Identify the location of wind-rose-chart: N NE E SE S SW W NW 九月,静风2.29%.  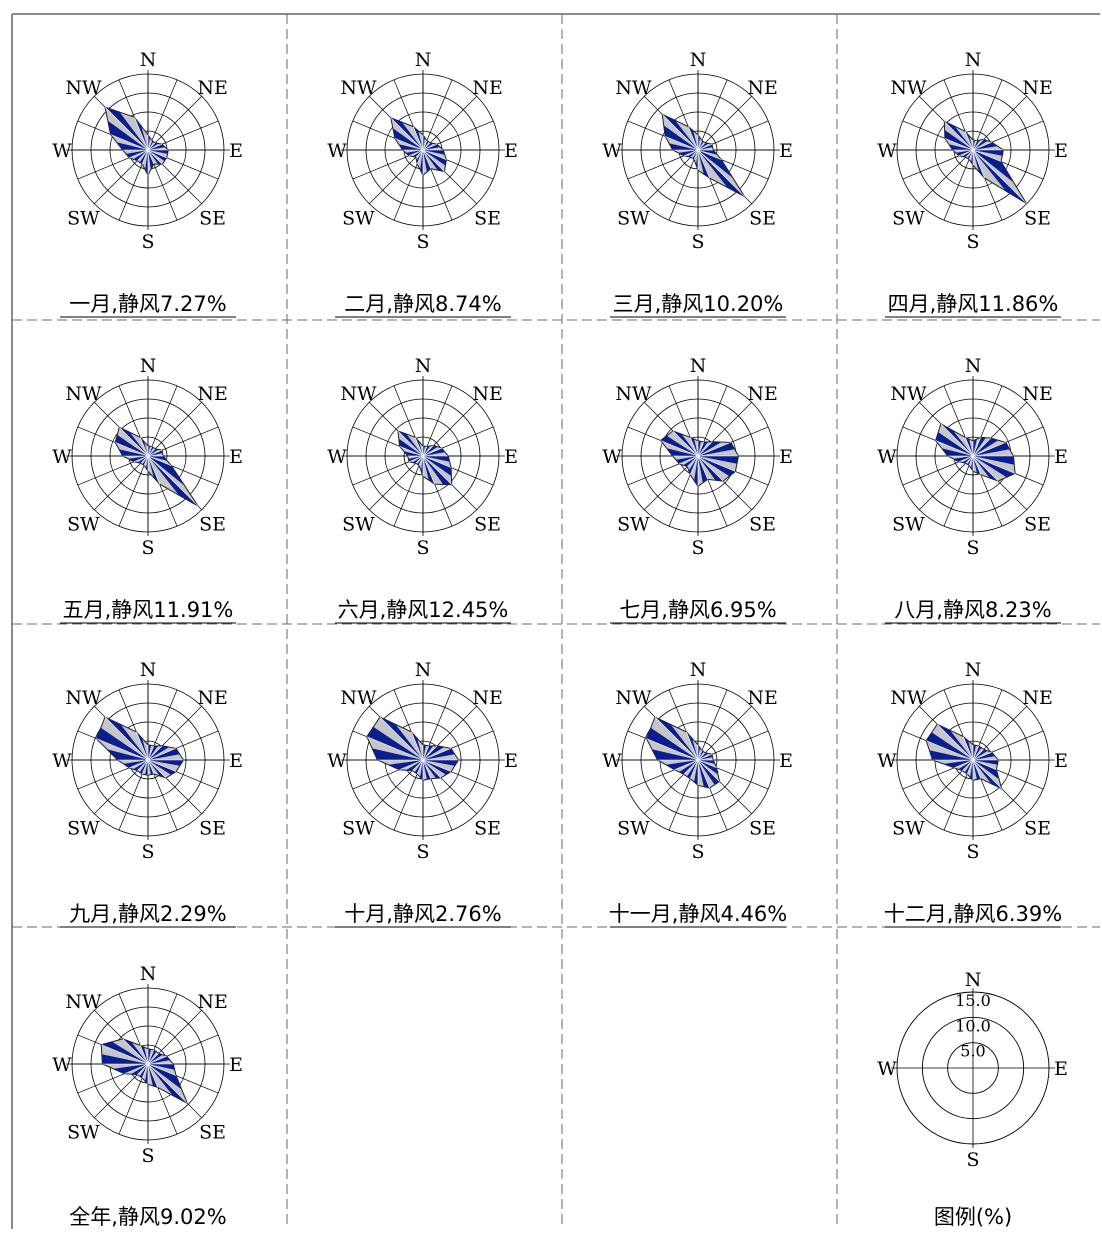
(147, 793).